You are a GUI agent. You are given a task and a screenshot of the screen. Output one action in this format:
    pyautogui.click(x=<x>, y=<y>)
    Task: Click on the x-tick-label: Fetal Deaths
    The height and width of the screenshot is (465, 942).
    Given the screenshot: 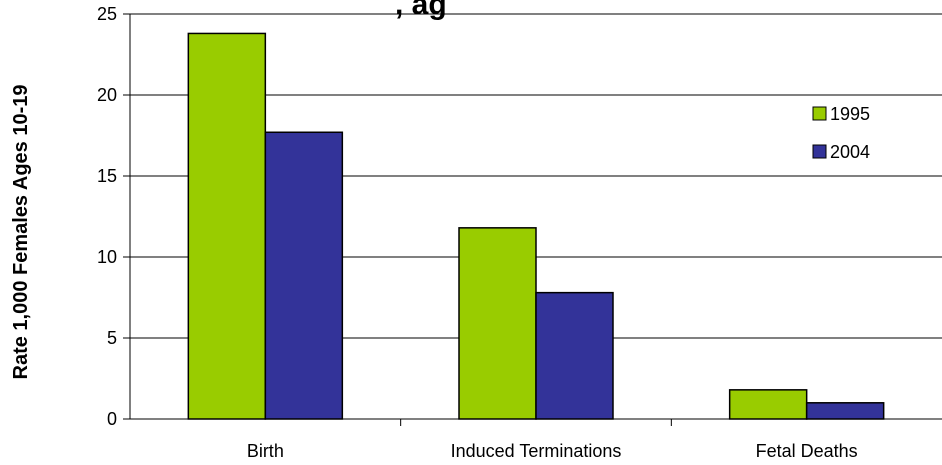 What is the action you would take?
    pyautogui.click(x=807, y=451)
    